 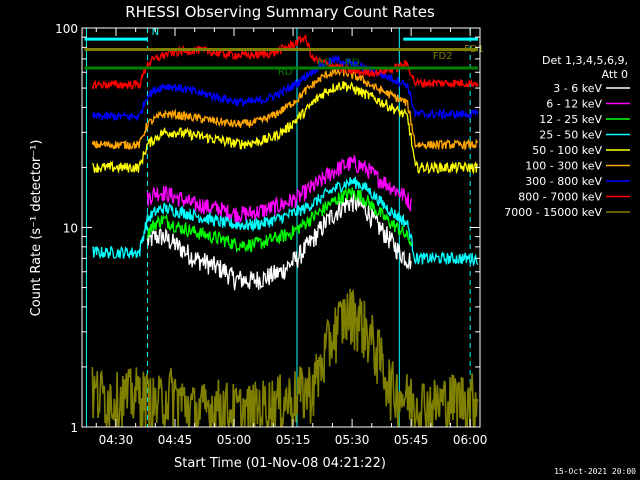 What do you see at coordinates (567, 150) in the screenshot?
I see `legend-label-5: 50 - 100 keV` at bounding box center [567, 150].